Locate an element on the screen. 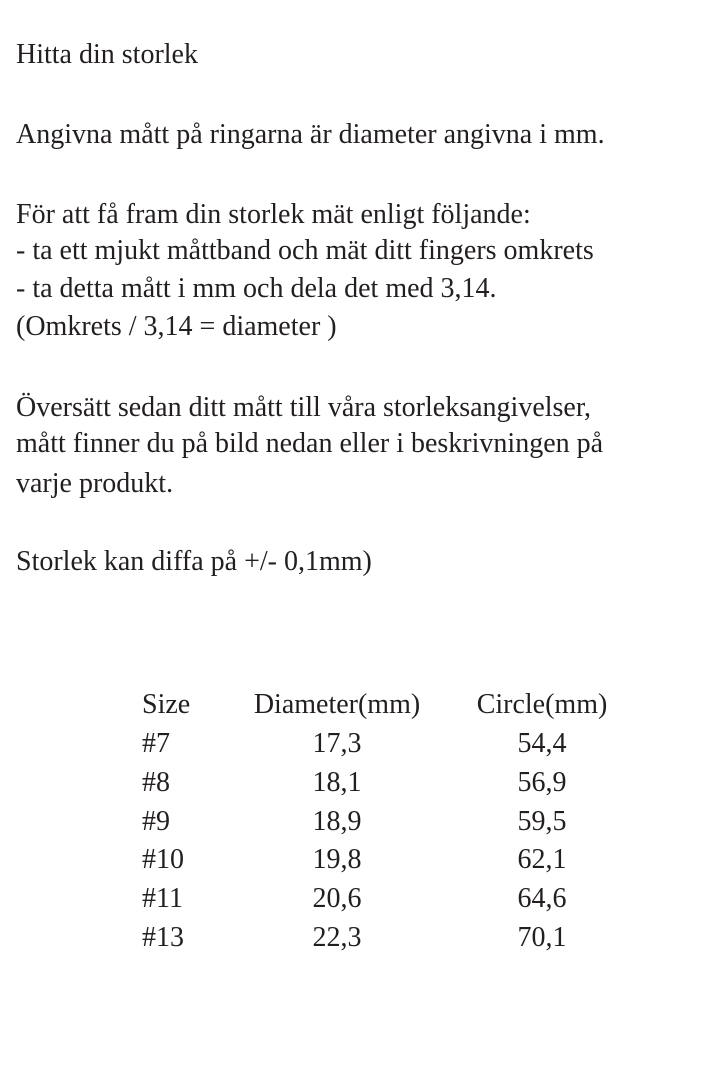  size-cell: #11 is located at coordinates (162, 899).